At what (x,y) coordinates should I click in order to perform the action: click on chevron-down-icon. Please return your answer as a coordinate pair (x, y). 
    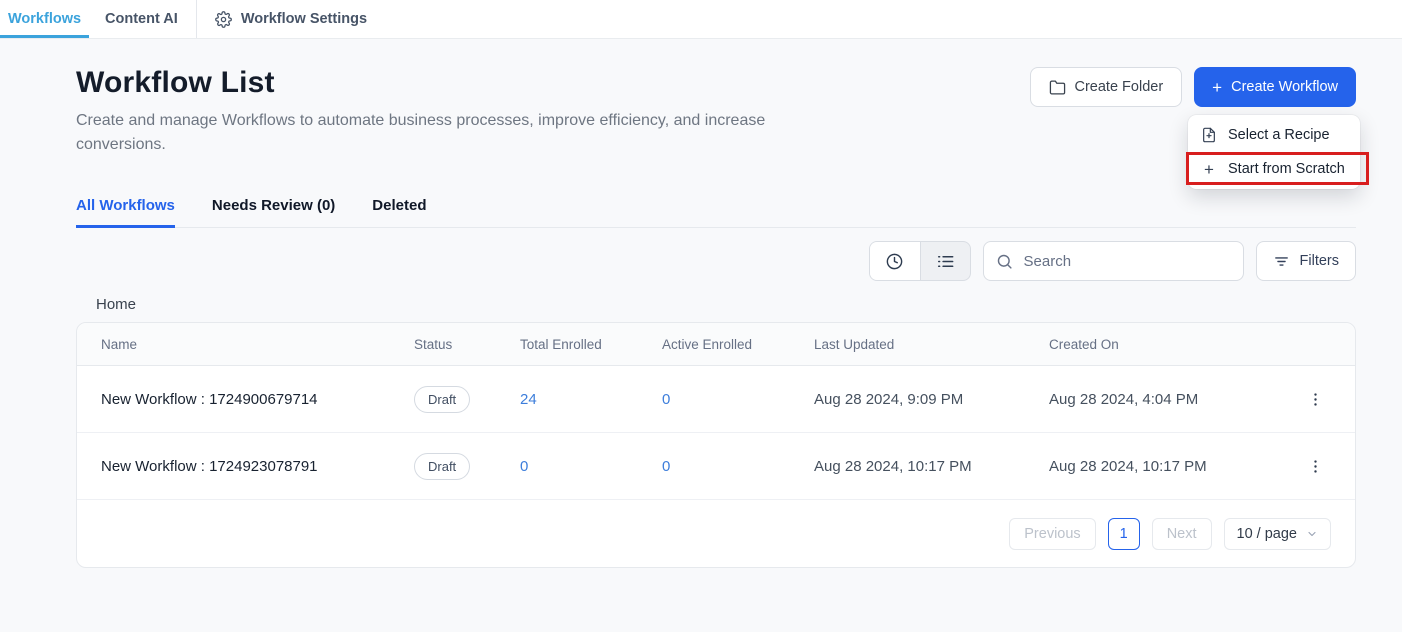
    Looking at the image, I should click on (1312, 534).